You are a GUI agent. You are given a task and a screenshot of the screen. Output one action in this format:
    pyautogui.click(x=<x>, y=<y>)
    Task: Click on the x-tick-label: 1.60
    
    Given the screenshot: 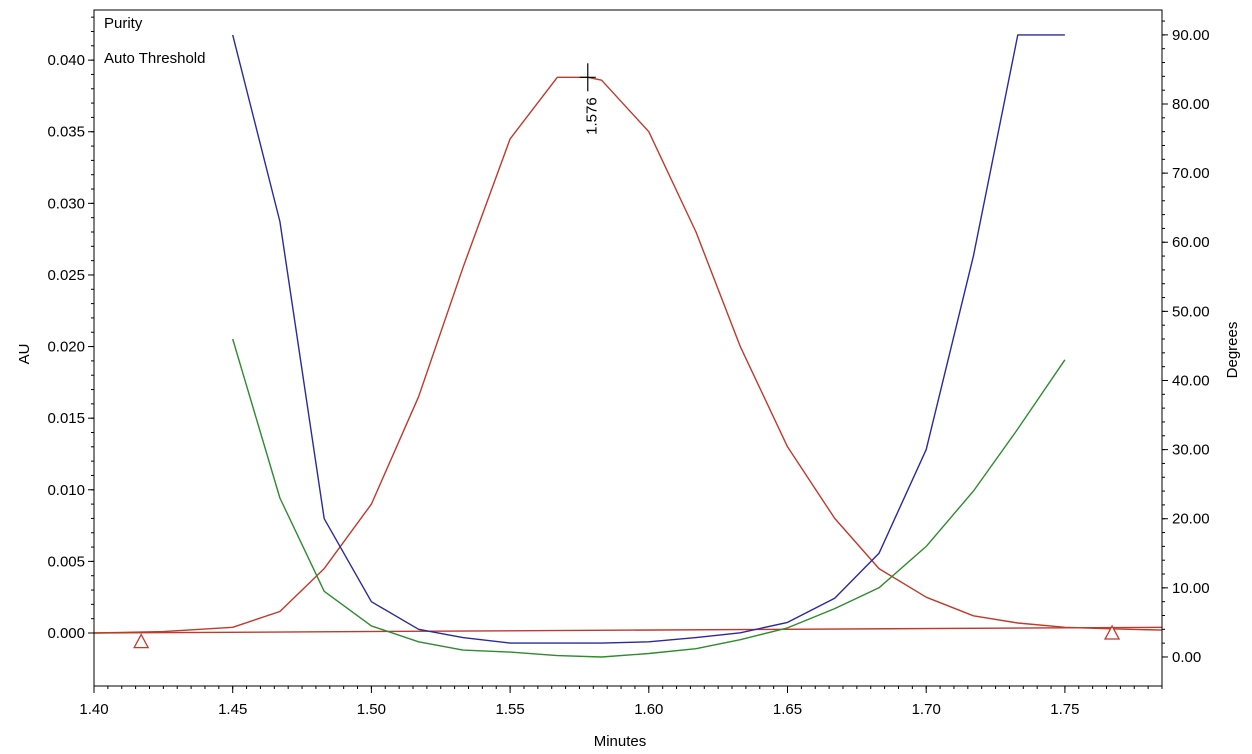 What is the action you would take?
    pyautogui.click(x=648, y=709)
    